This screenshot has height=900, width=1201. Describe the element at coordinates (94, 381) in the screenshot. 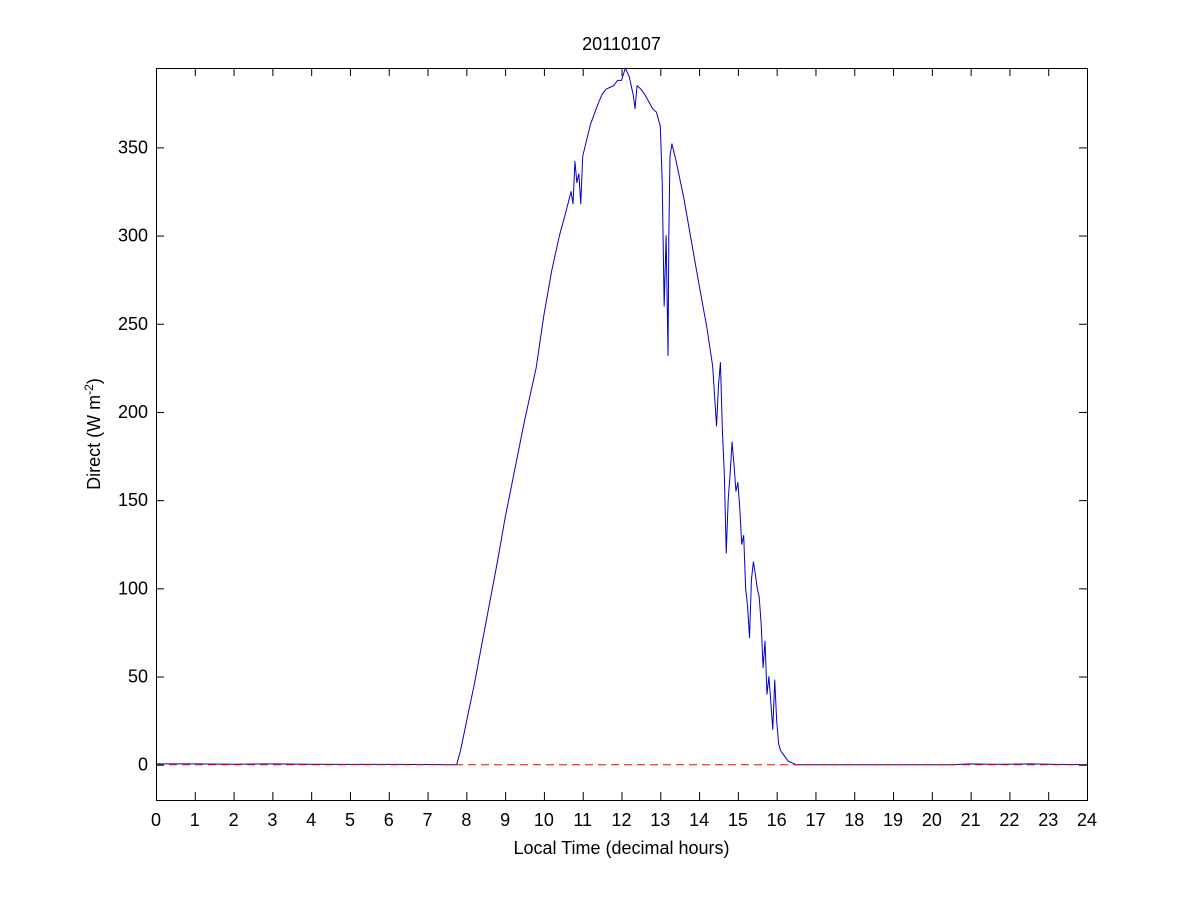

I see `y-axis-label-suffix: )` at that location.